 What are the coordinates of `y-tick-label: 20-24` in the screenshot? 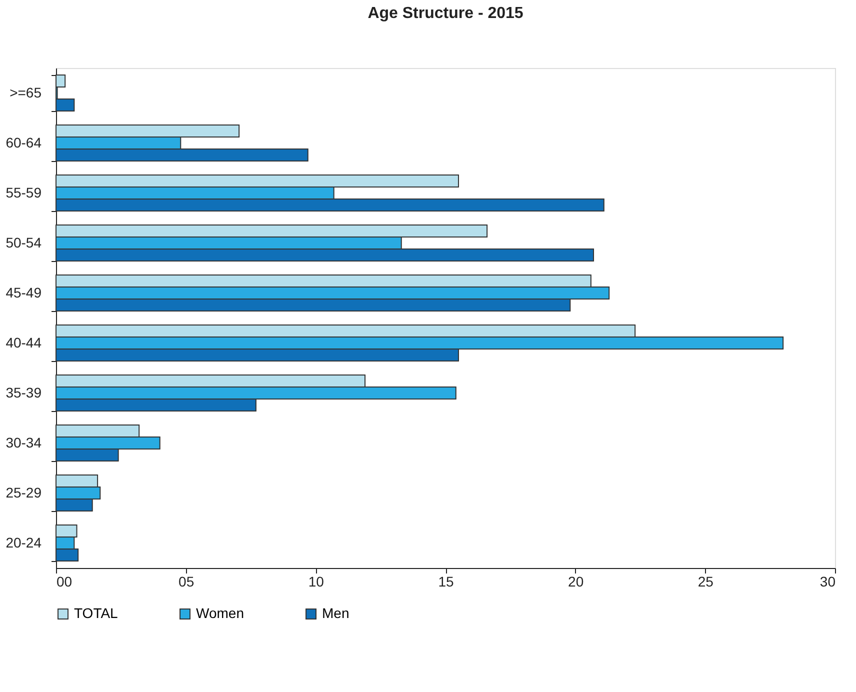 It's located at (24, 542).